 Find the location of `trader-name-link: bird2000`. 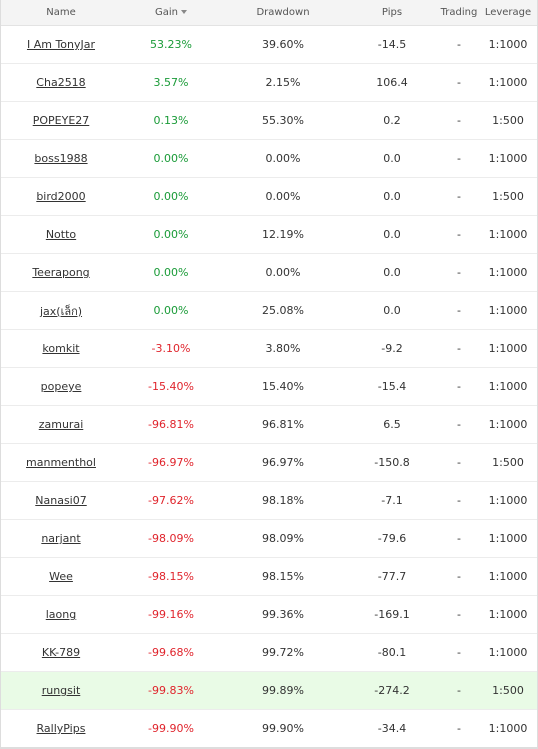

trader-name-link: bird2000 is located at coordinates (61, 196).